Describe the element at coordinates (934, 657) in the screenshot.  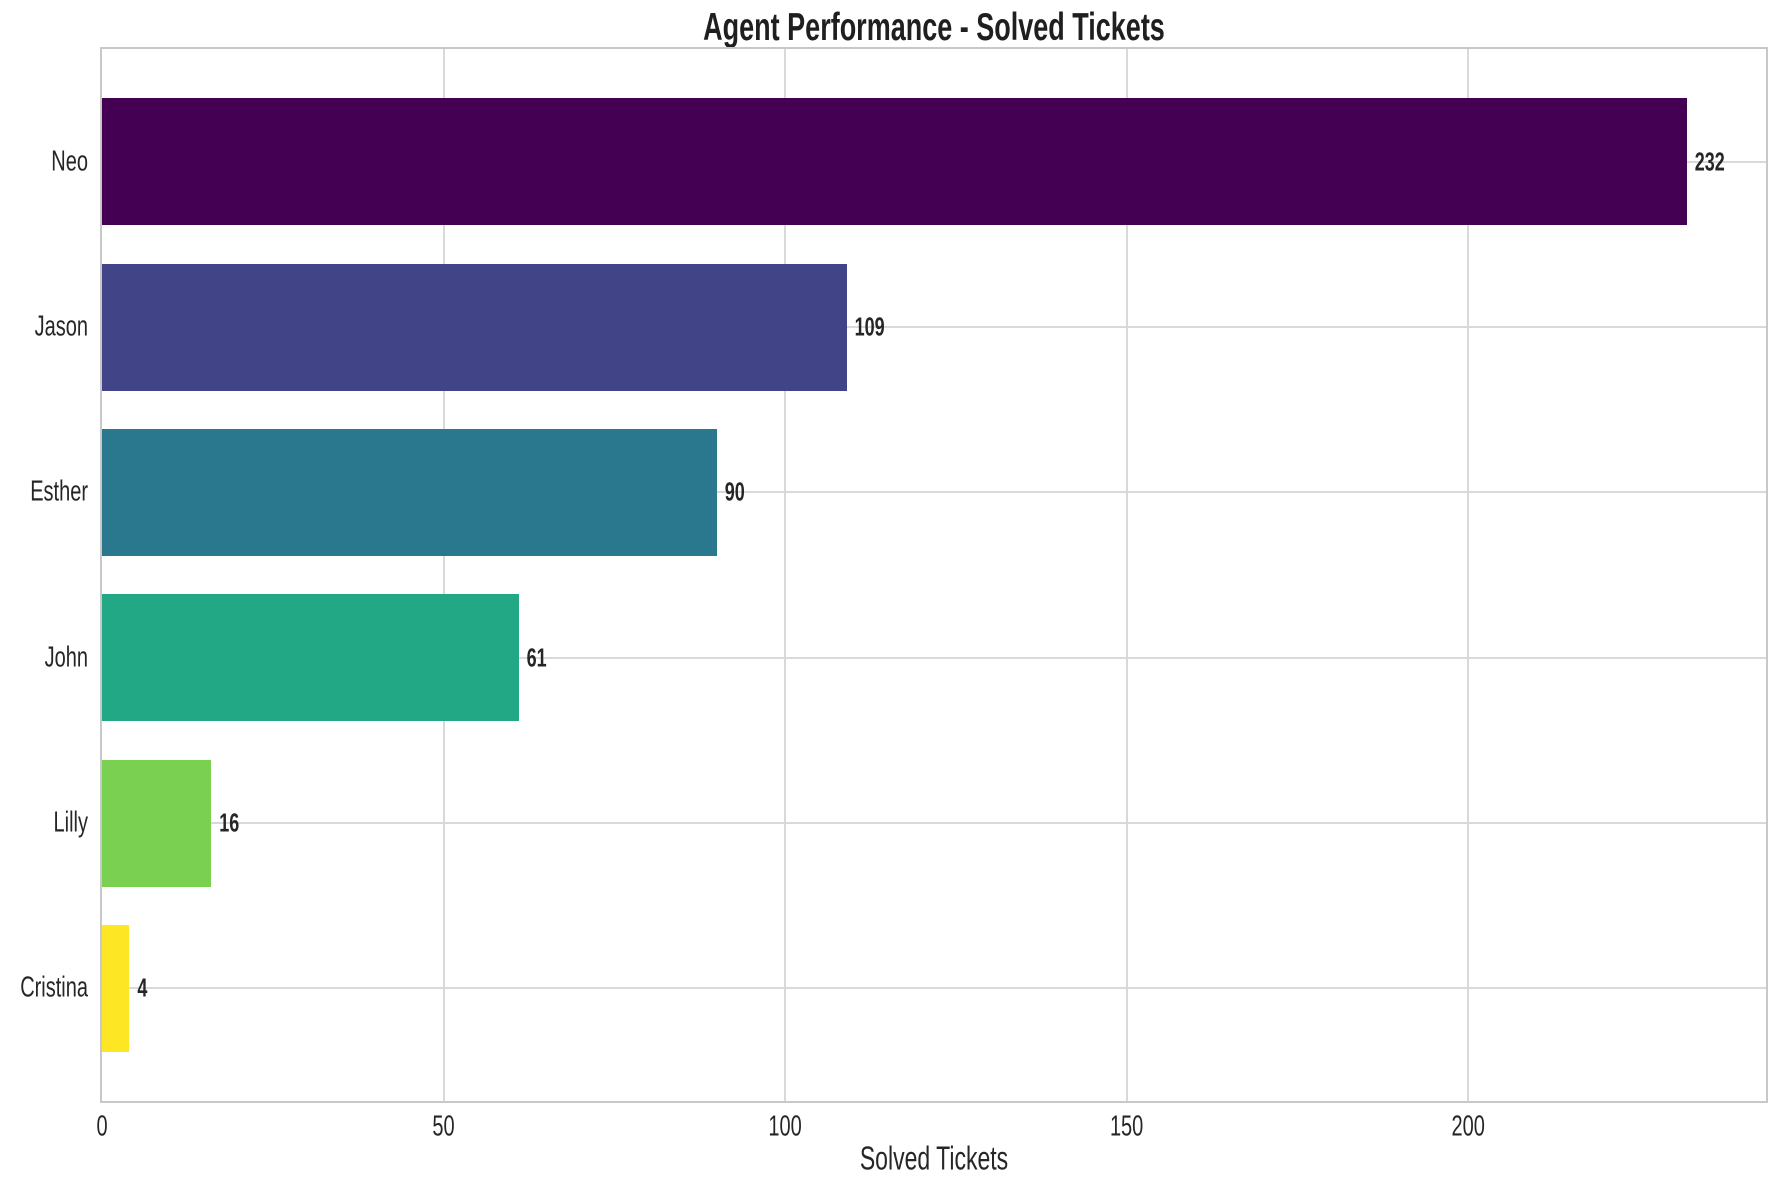
I see `gridline-y-john` at that location.